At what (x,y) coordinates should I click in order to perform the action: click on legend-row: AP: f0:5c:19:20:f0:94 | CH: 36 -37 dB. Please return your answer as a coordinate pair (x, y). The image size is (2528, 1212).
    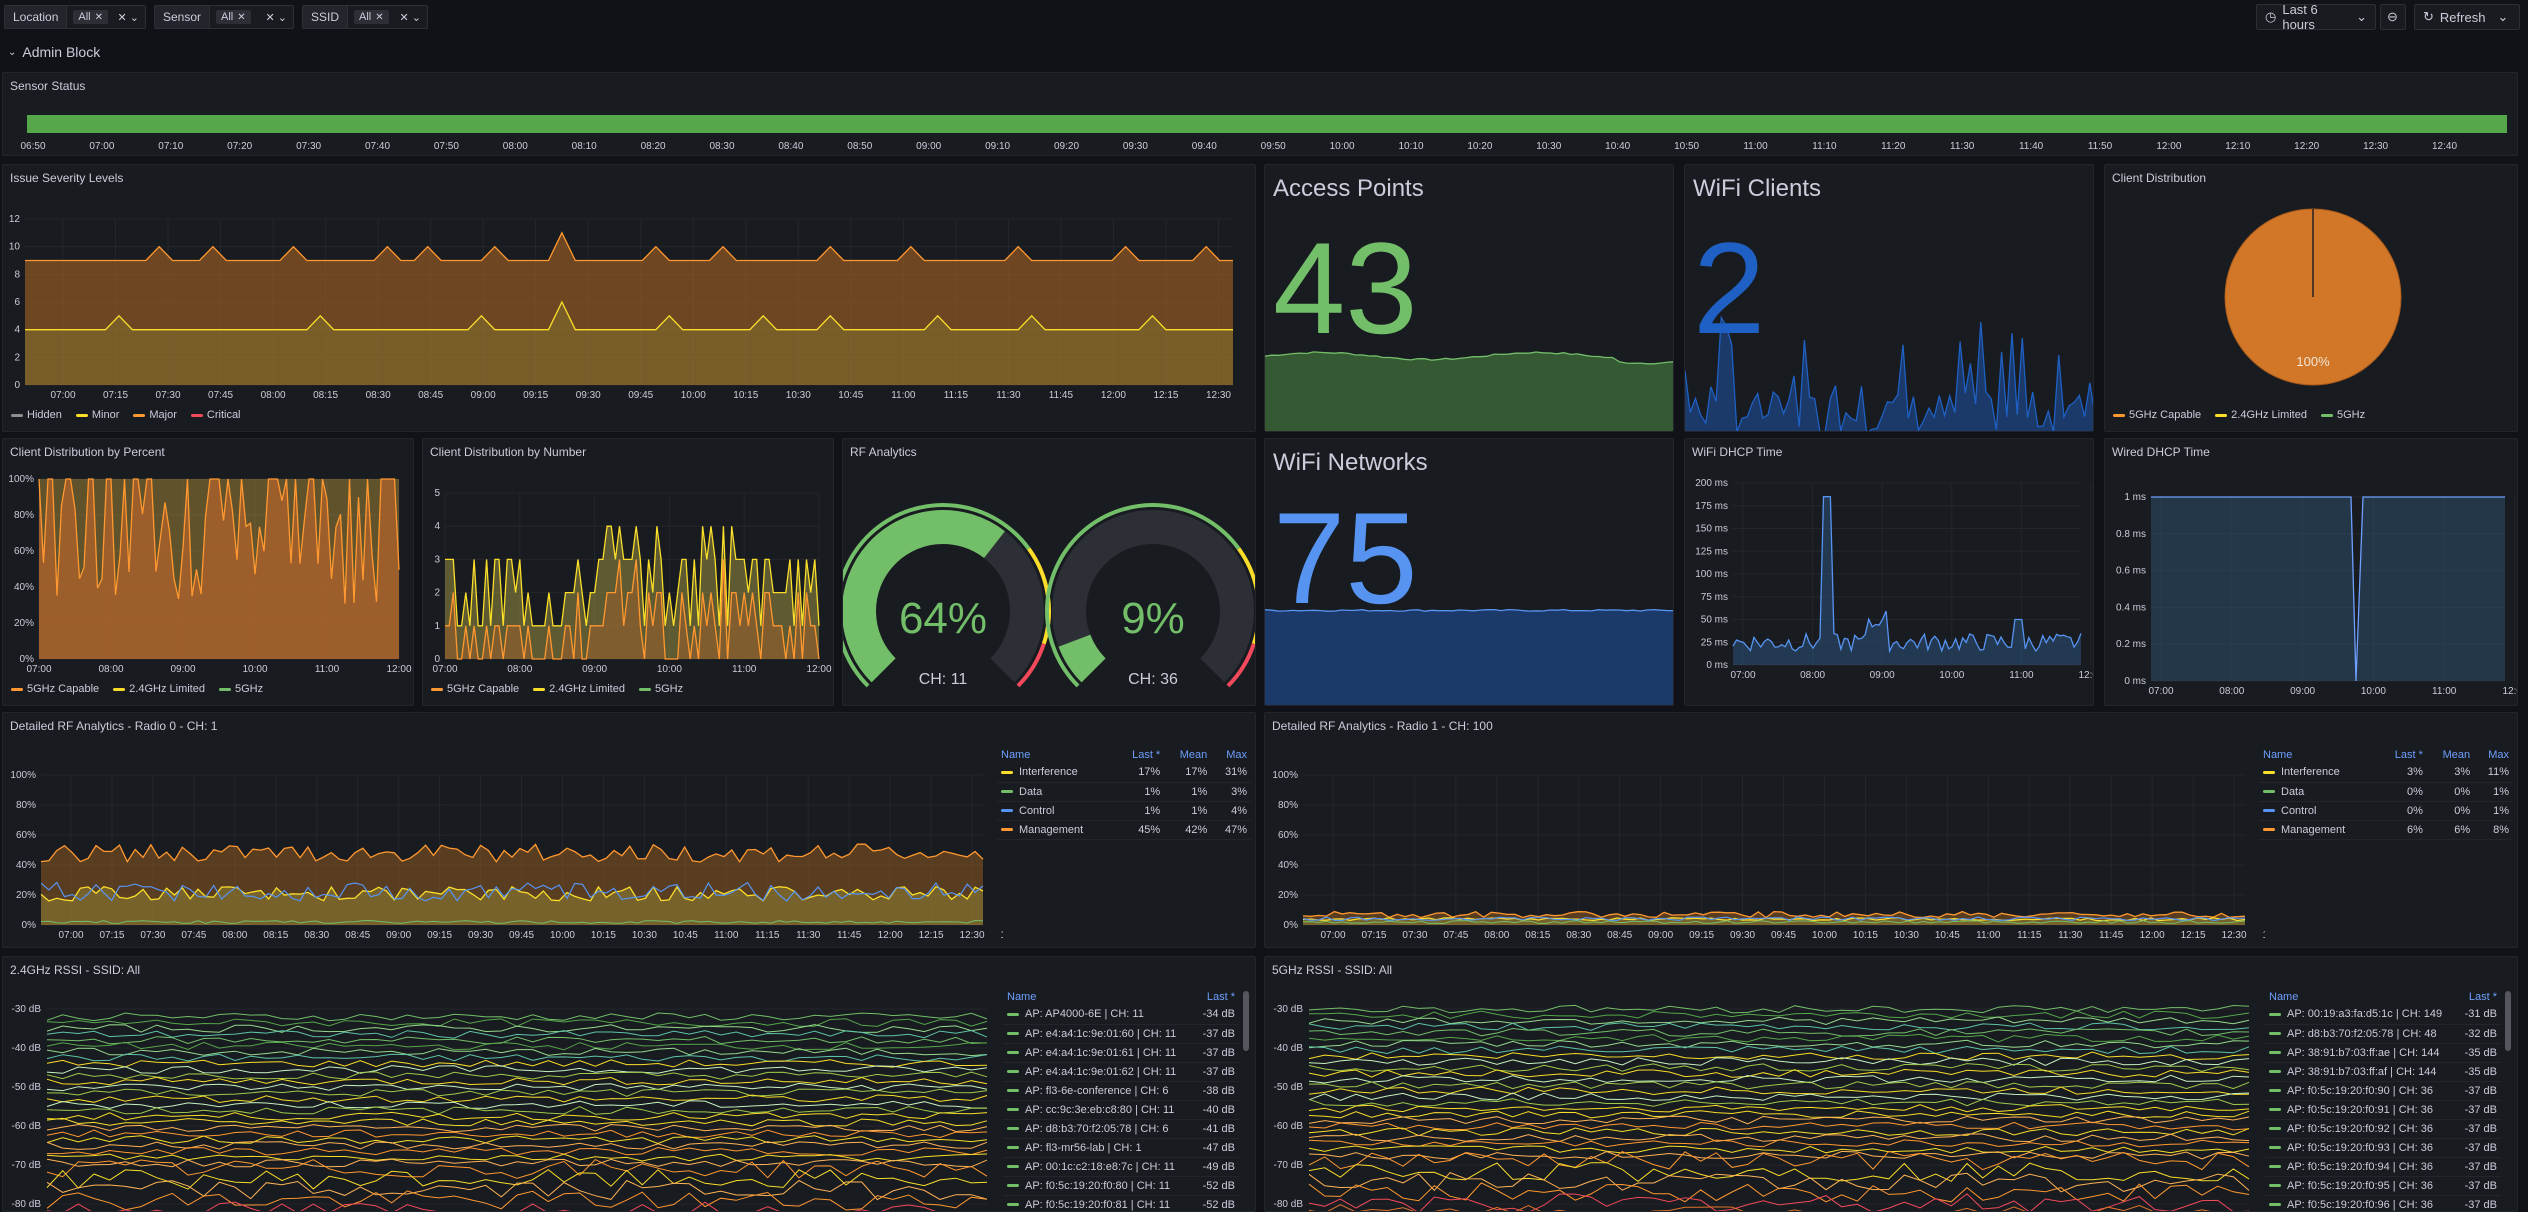
    Looking at the image, I should click on (2383, 1167).